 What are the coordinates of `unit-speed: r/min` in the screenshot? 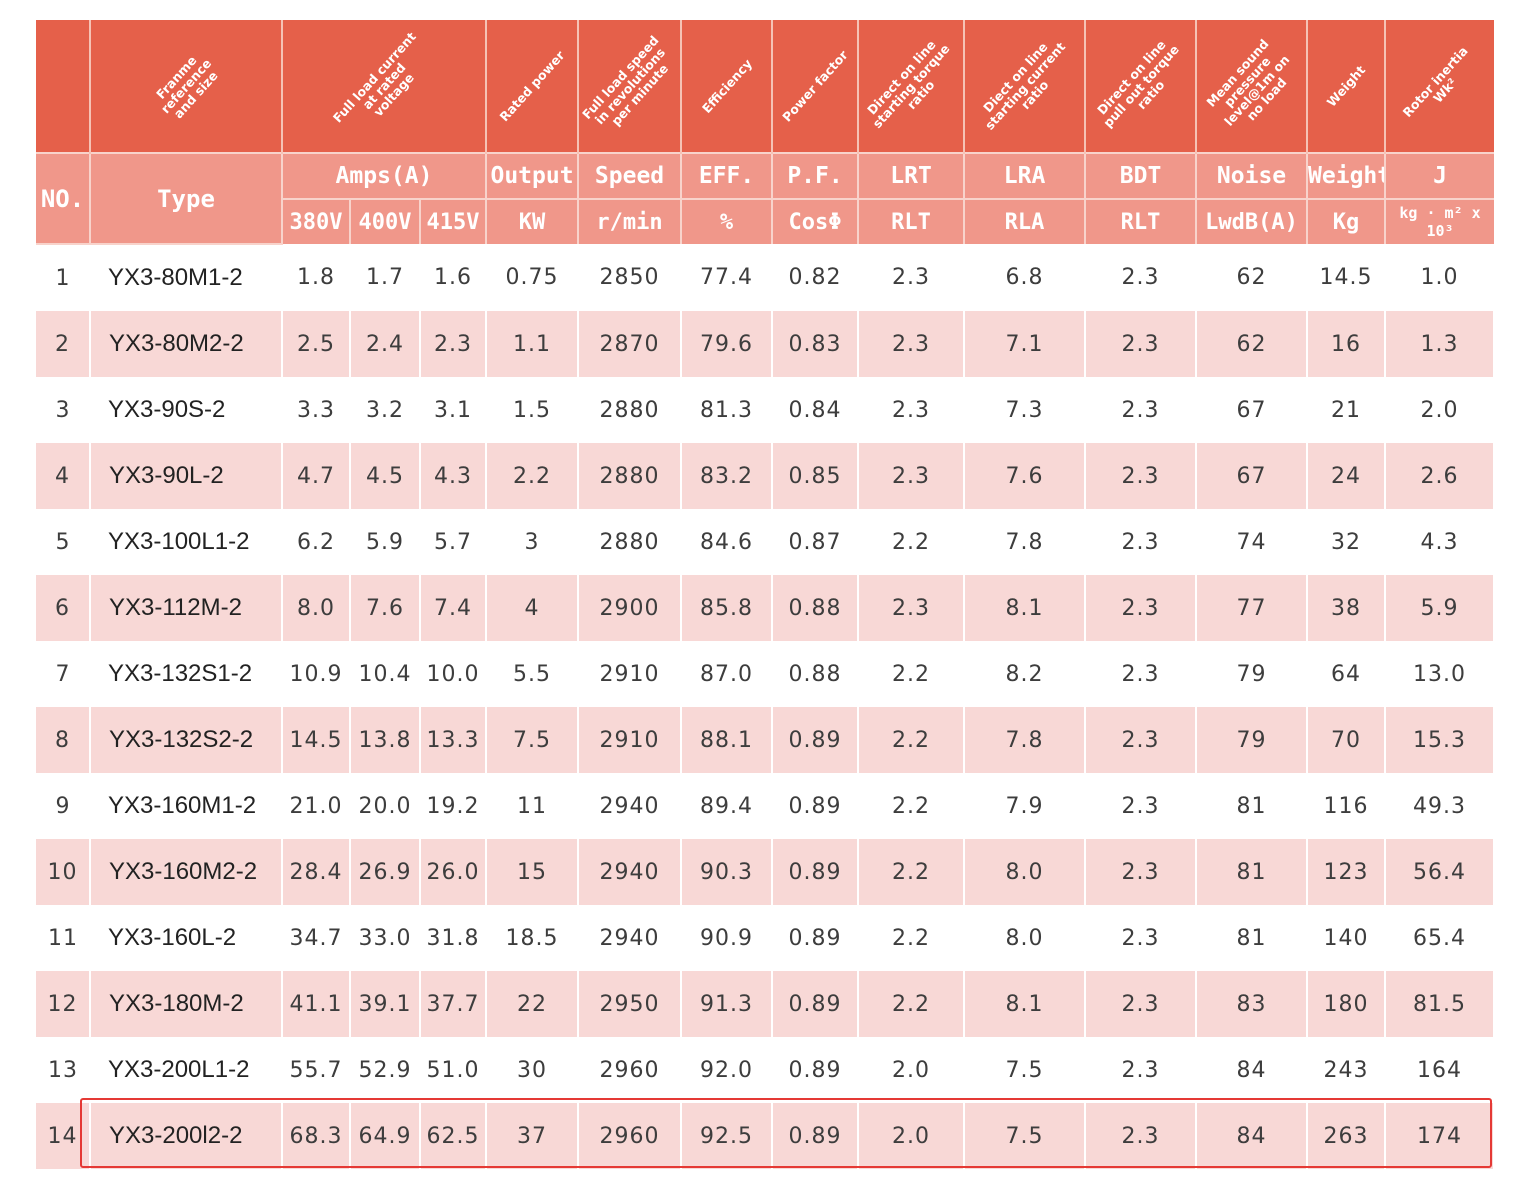 It's located at (630, 221).